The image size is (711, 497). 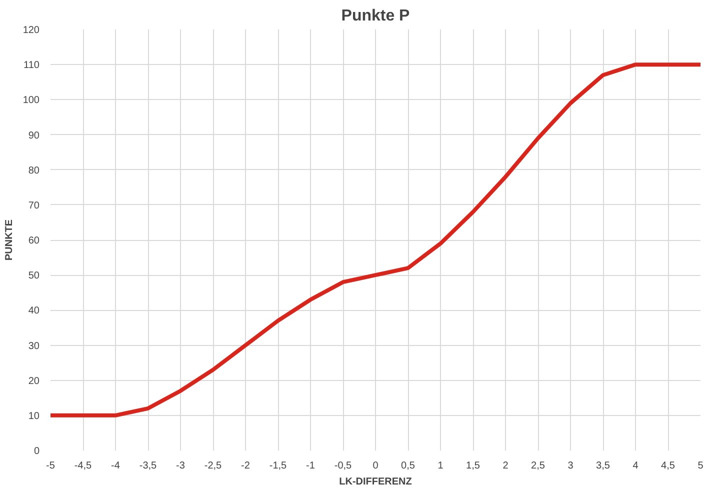 I want to click on x-tick-label: 0,5, so click(x=408, y=466).